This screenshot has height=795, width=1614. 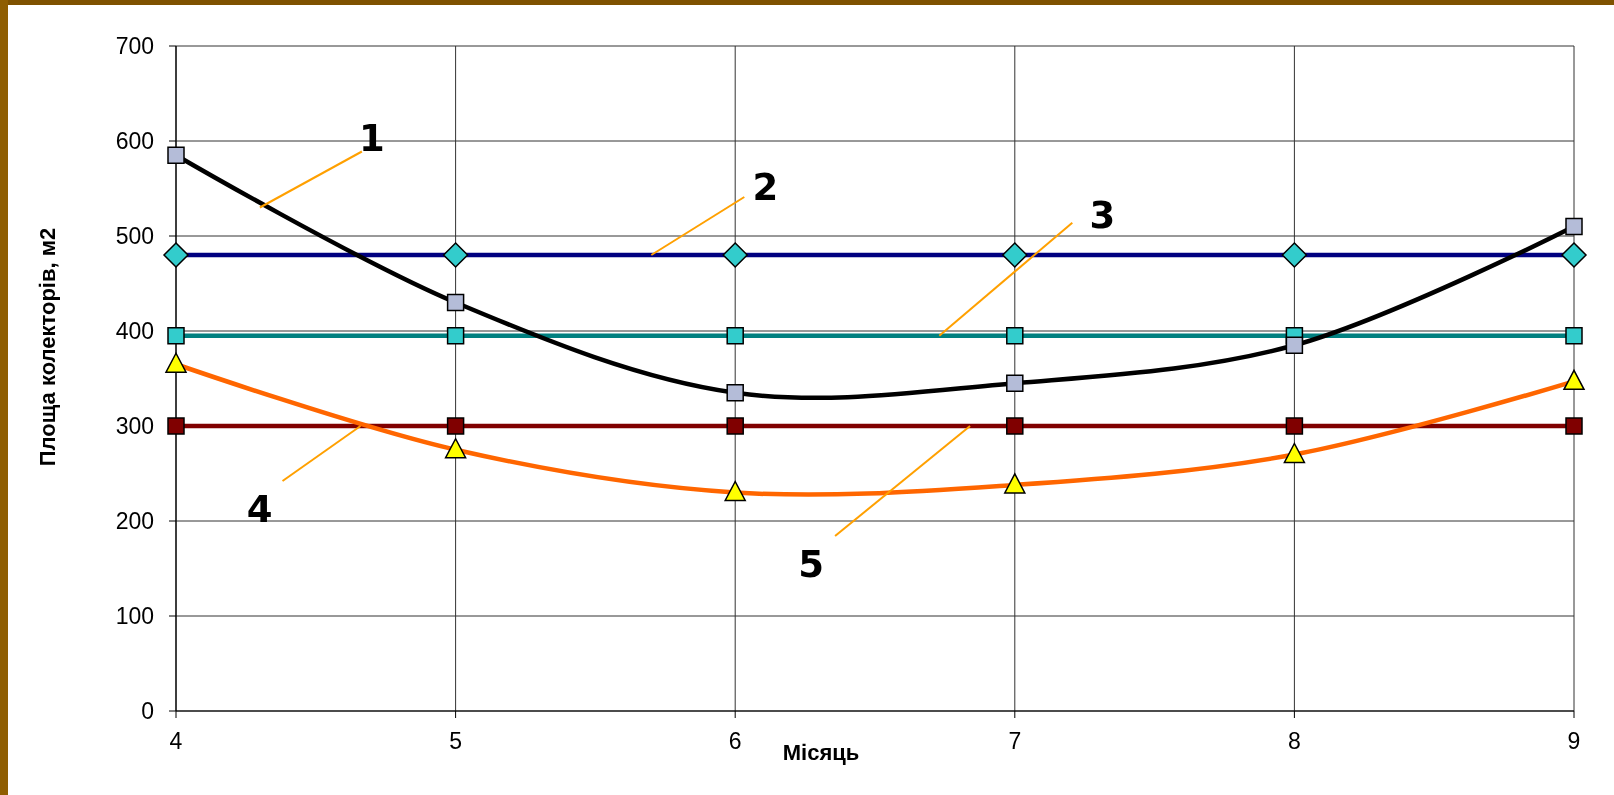 I want to click on x-tick-label: 7, so click(x=1015, y=741).